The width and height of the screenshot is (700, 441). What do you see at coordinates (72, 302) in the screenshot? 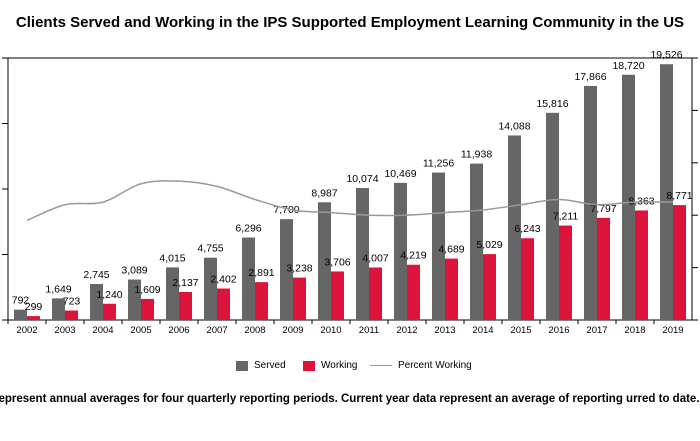
I see `data-label-working: 723` at bounding box center [72, 302].